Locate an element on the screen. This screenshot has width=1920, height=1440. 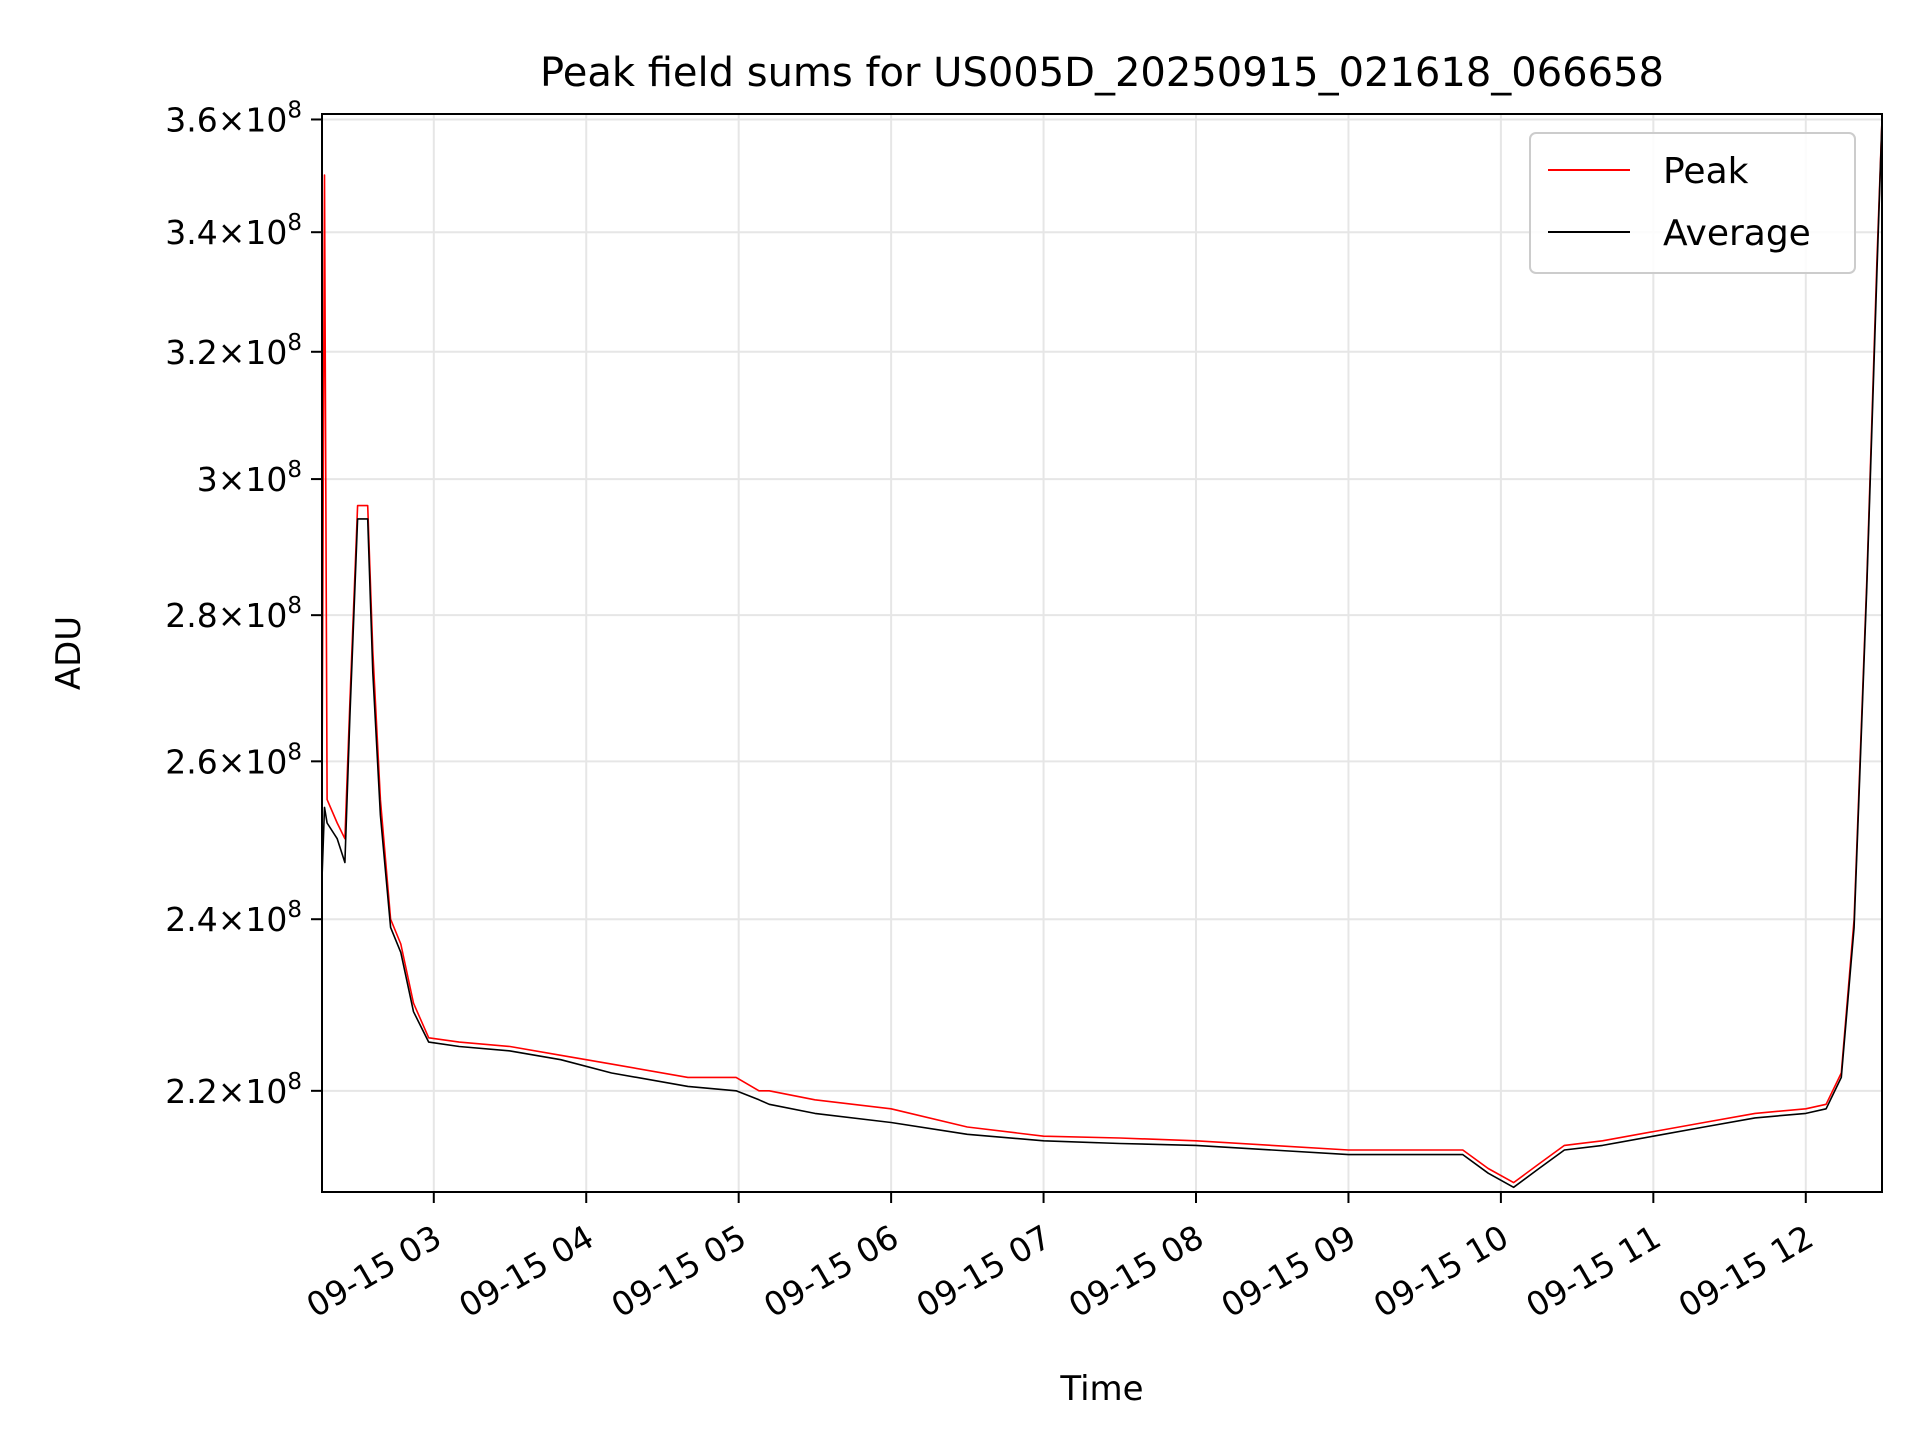
legend-label-average: Average is located at coordinates (1737, 233).